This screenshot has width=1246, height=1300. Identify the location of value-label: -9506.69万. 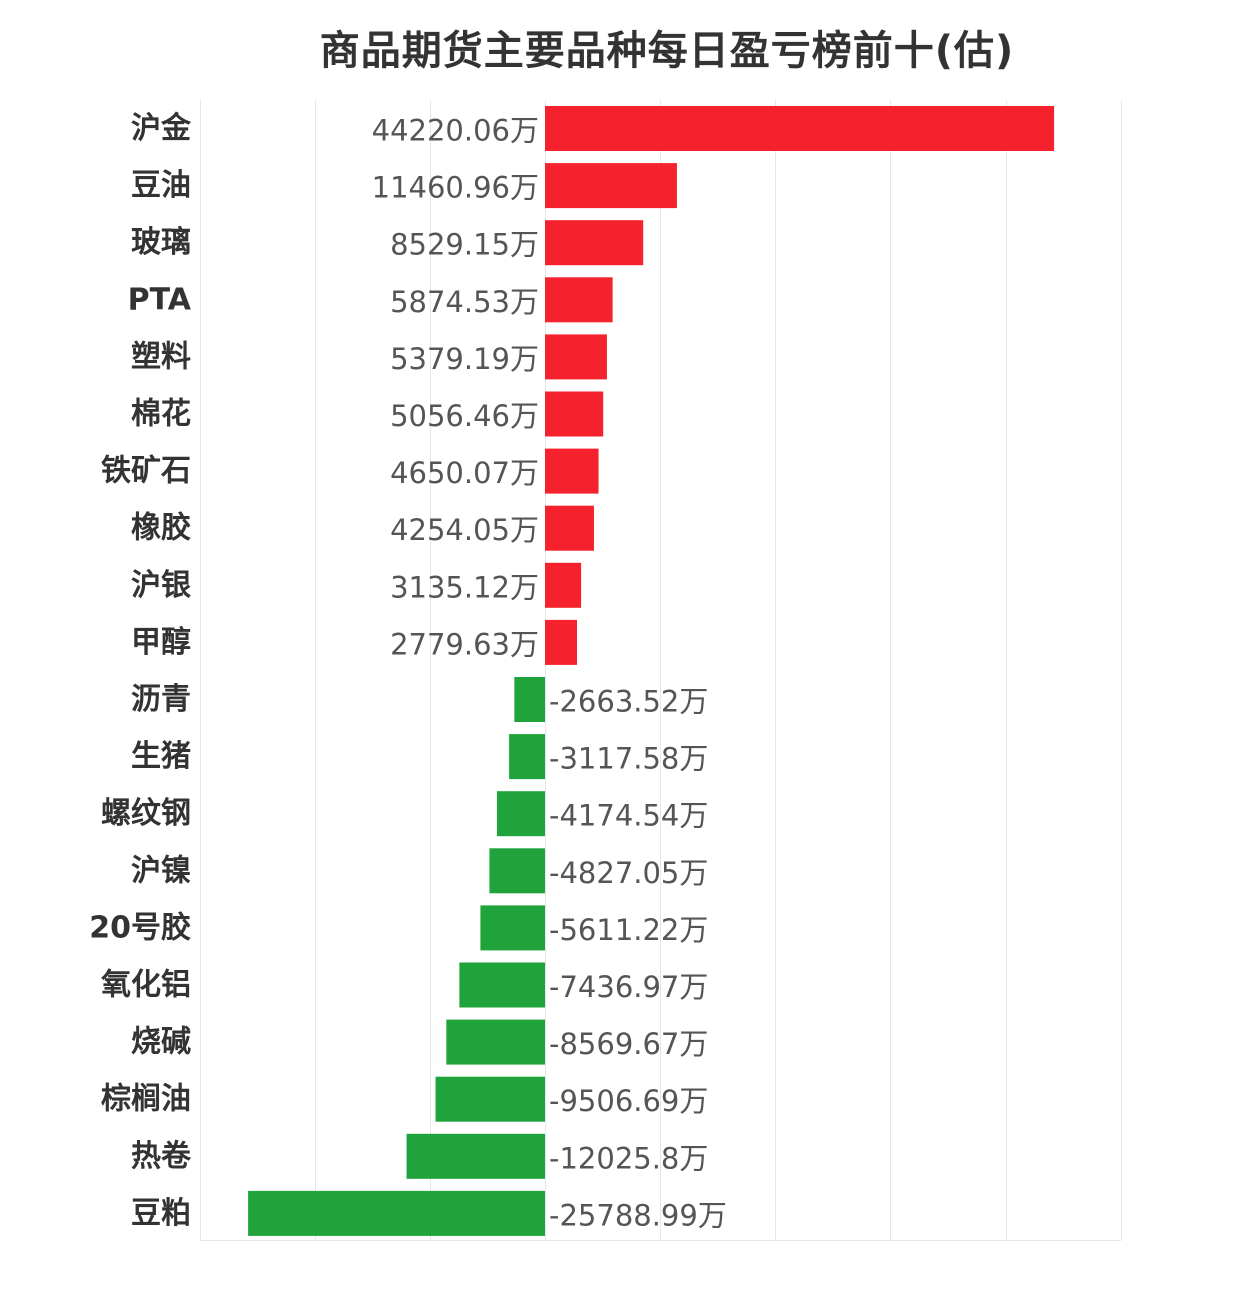
(628, 1101).